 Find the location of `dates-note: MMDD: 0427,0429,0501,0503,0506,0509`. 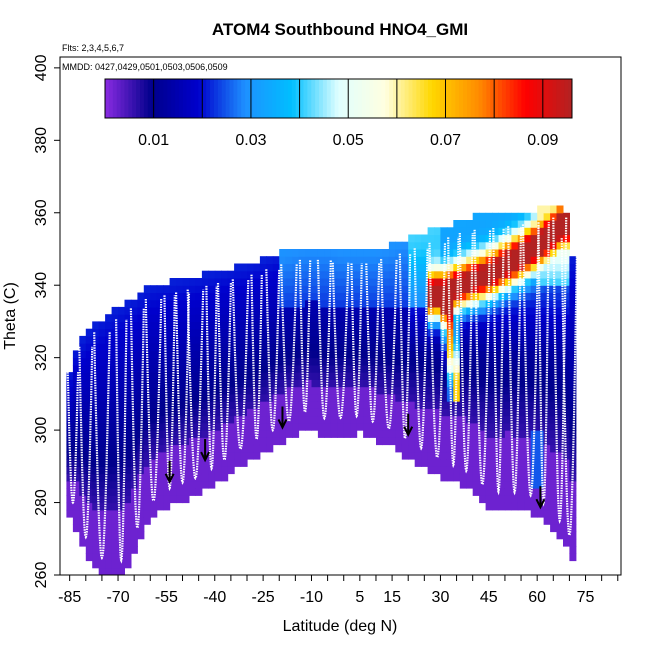

dates-note: MMDD: 0427,0429,0501,0503,0506,0509 is located at coordinates (145, 67).